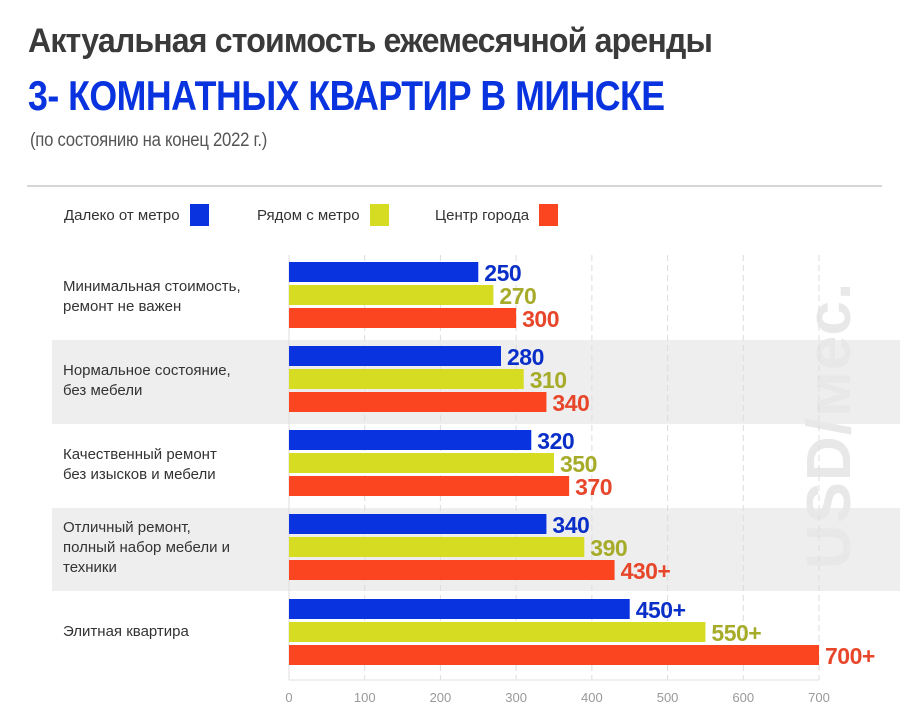 The width and height of the screenshot is (900, 714). What do you see at coordinates (379, 215) in the screenshot?
I see `legend-swatch-yellow` at bounding box center [379, 215].